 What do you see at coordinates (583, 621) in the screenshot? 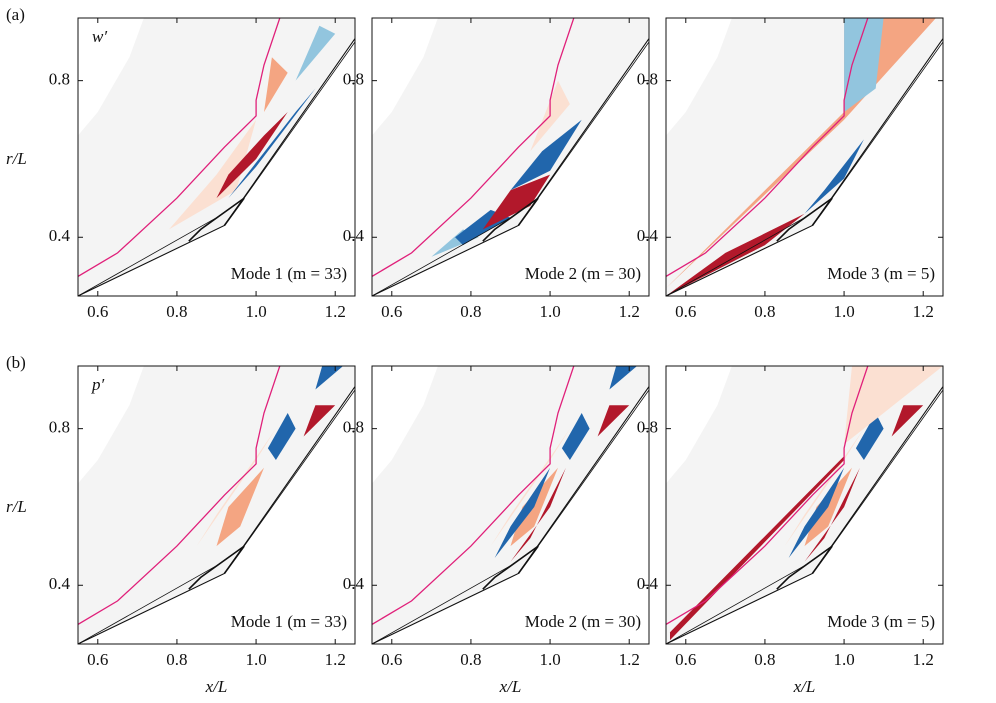
I see `annotation: Mode 2 (m = 30)` at bounding box center [583, 621].